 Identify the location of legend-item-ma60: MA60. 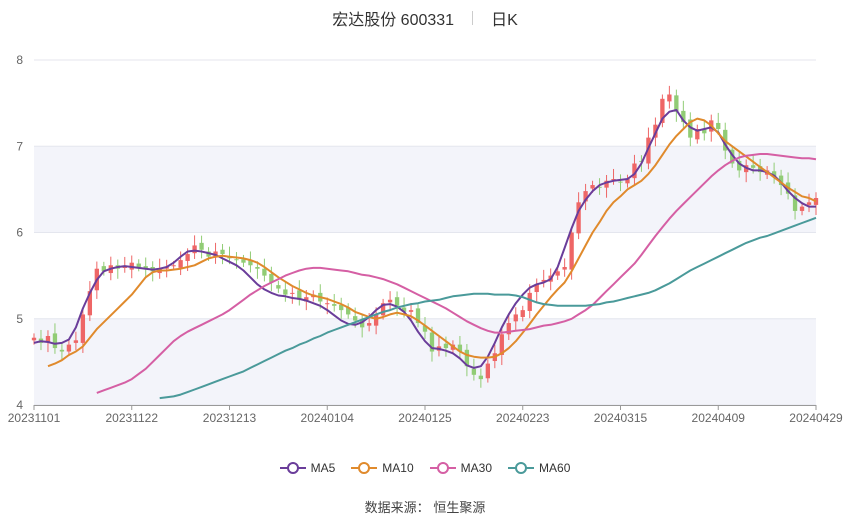
(539, 468).